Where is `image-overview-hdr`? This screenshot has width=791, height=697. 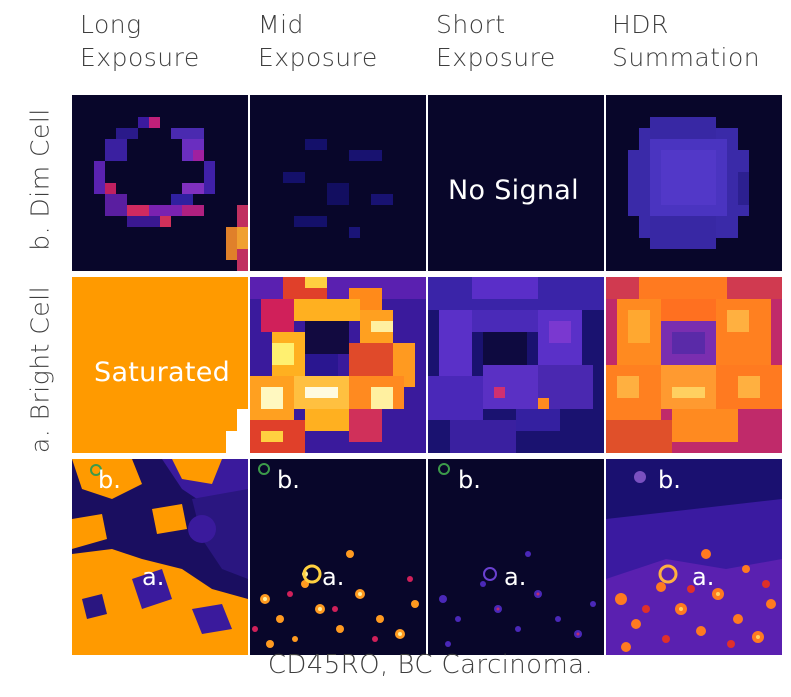 image-overview-hdr is located at coordinates (694, 557).